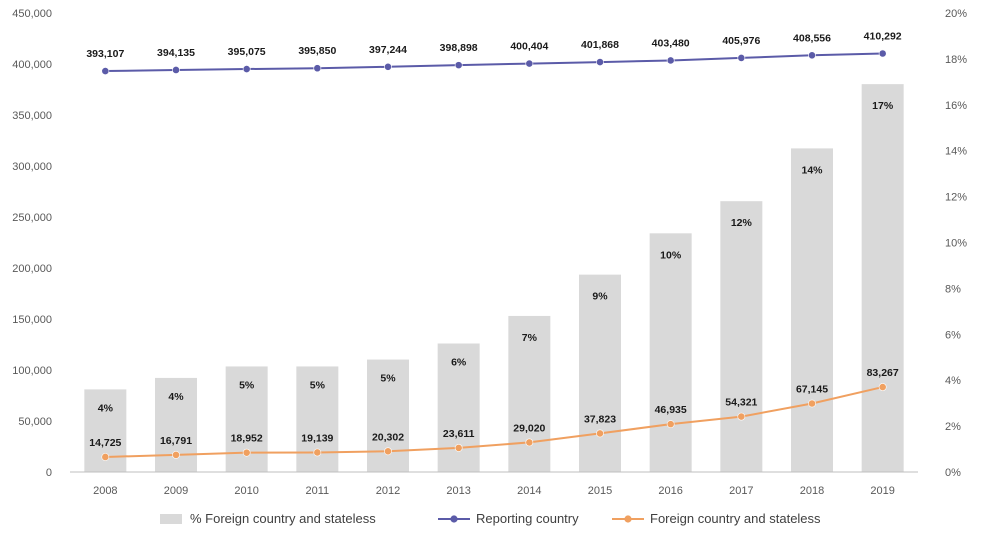  What do you see at coordinates (105, 54) in the screenshot?
I see `reporting-country-data-label: 393,107` at bounding box center [105, 54].